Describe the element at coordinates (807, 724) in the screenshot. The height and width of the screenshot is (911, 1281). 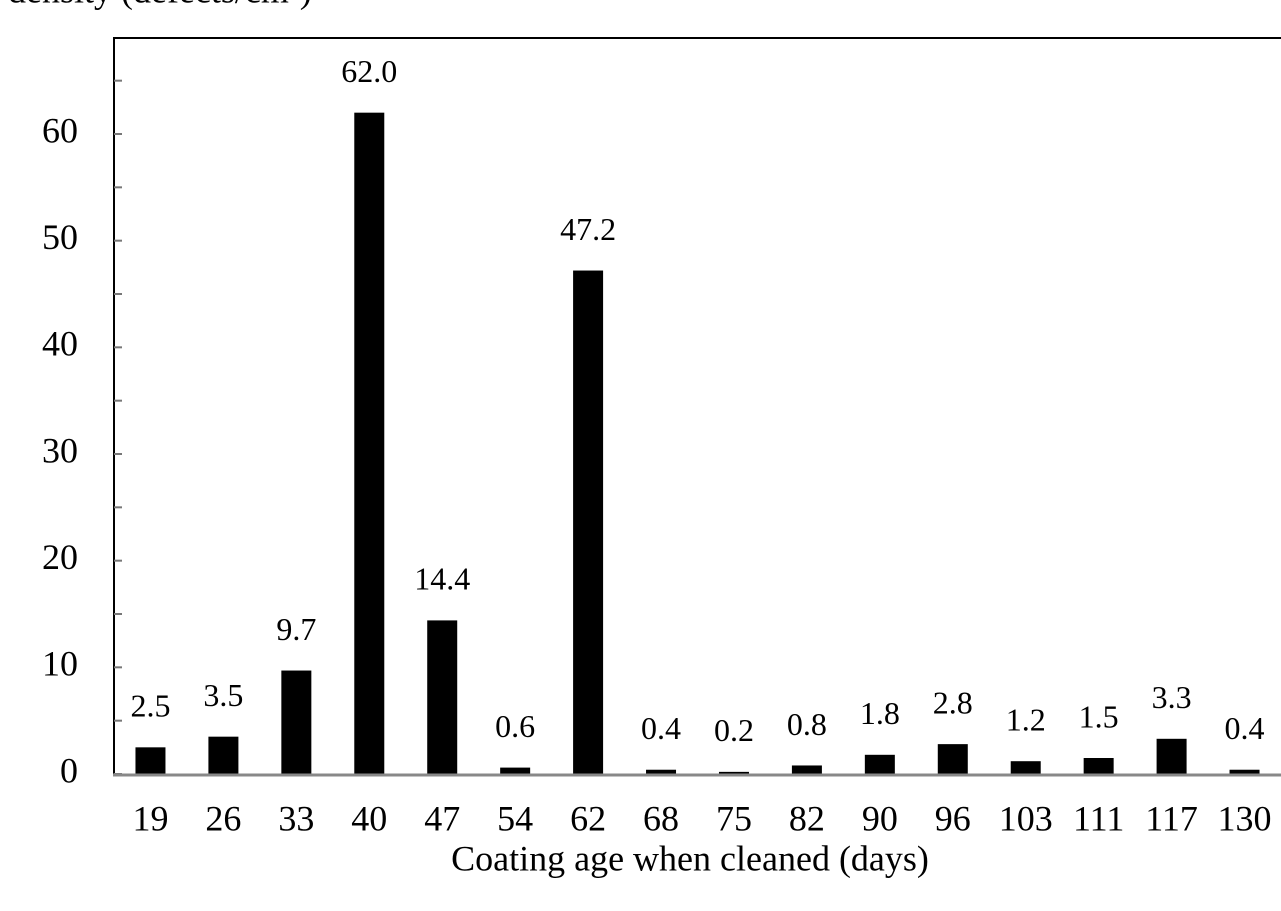
I see `value-label: 0.8` at that location.